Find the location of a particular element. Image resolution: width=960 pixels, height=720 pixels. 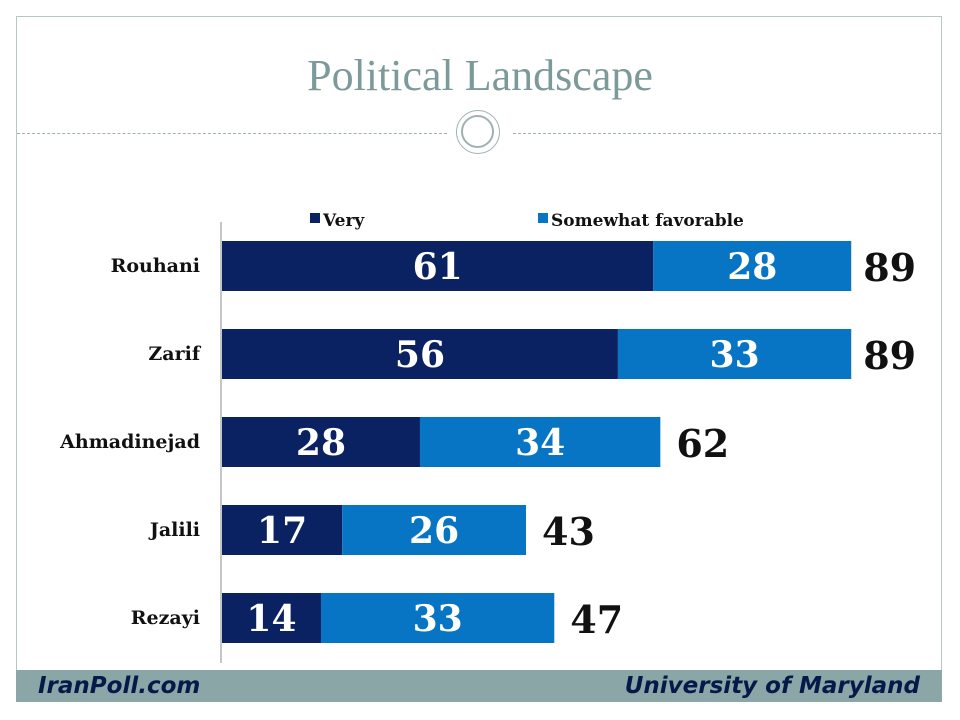

total-label-rouhani: 89 is located at coordinates (889, 267).